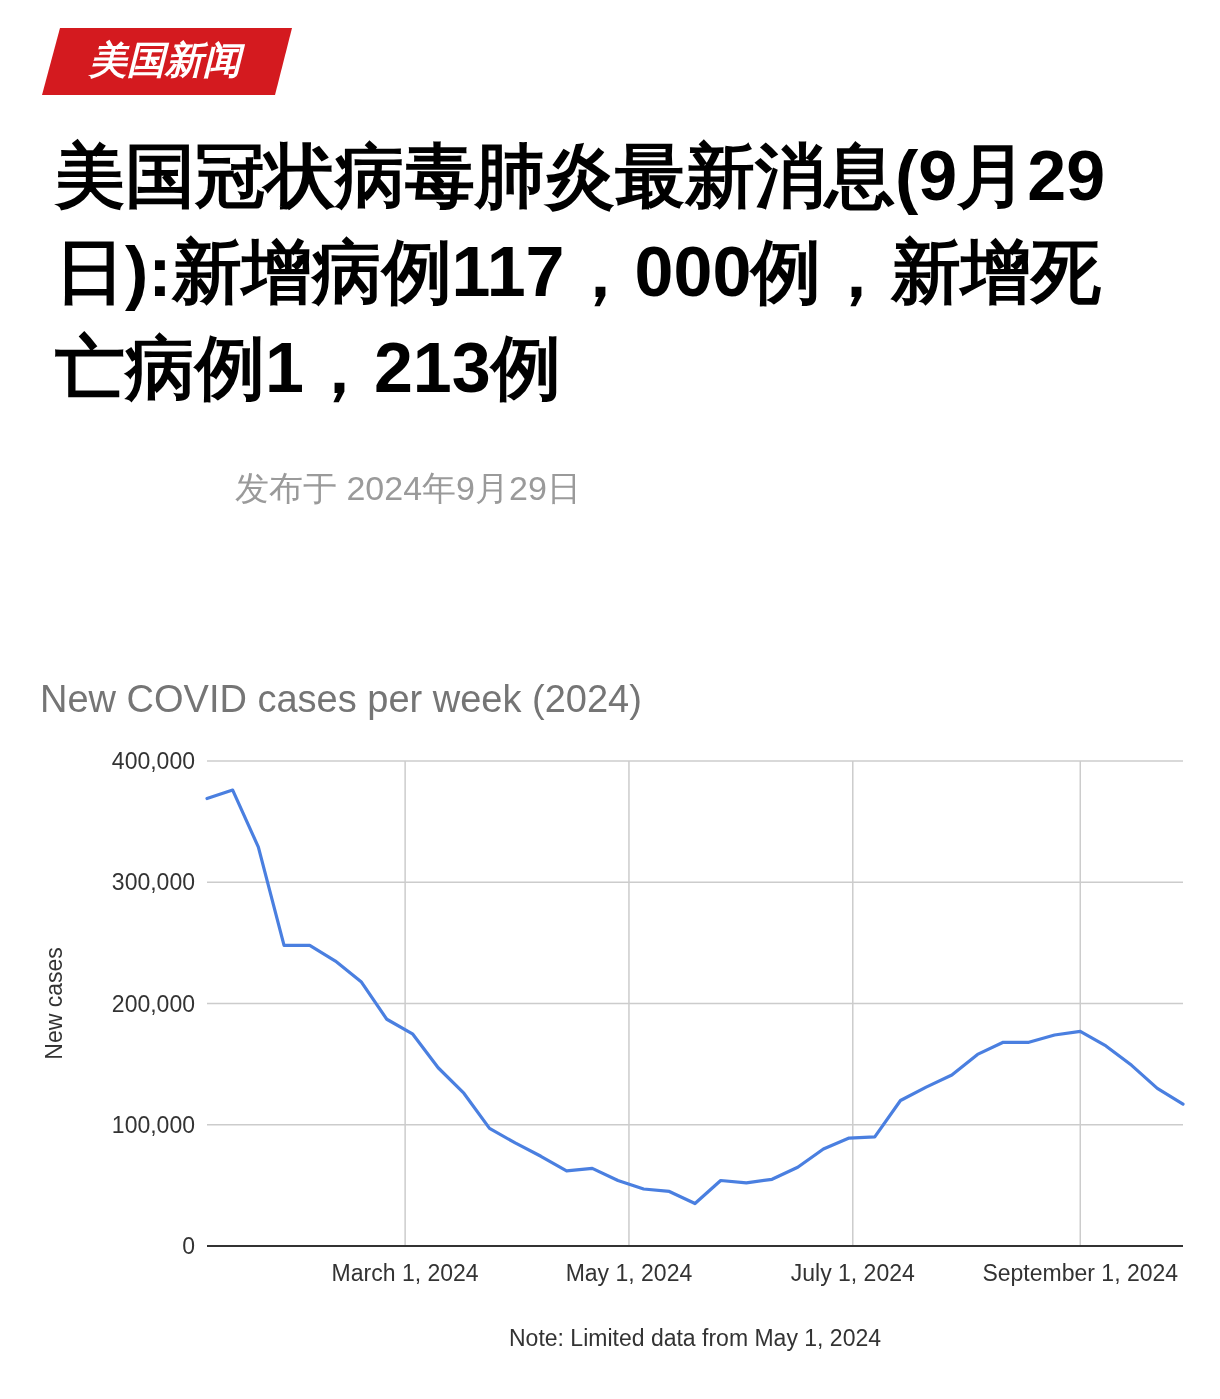 The image size is (1220, 1399). Describe the element at coordinates (54, 1003) in the screenshot. I see `y-axis-title: New cases` at that location.